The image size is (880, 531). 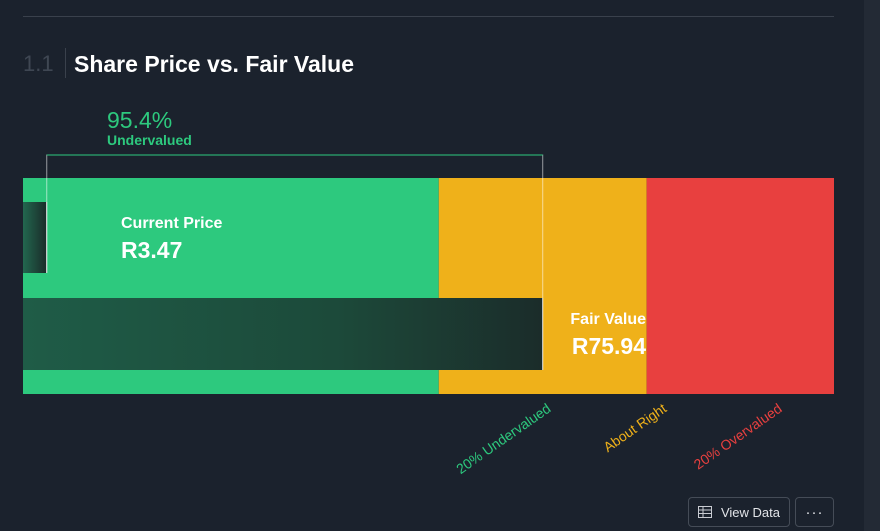 I want to click on zone-label-overvalued: 20% Overvalued, so click(x=738, y=436).